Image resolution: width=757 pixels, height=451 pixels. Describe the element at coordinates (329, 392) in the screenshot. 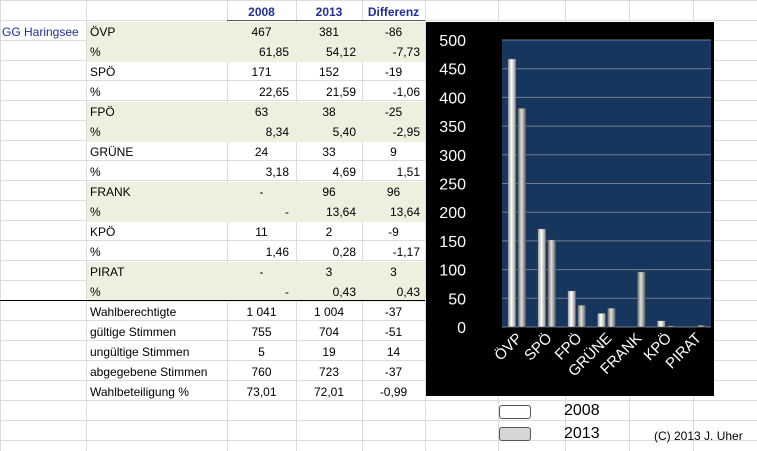

I see `cell-2013: 72,01` at that location.